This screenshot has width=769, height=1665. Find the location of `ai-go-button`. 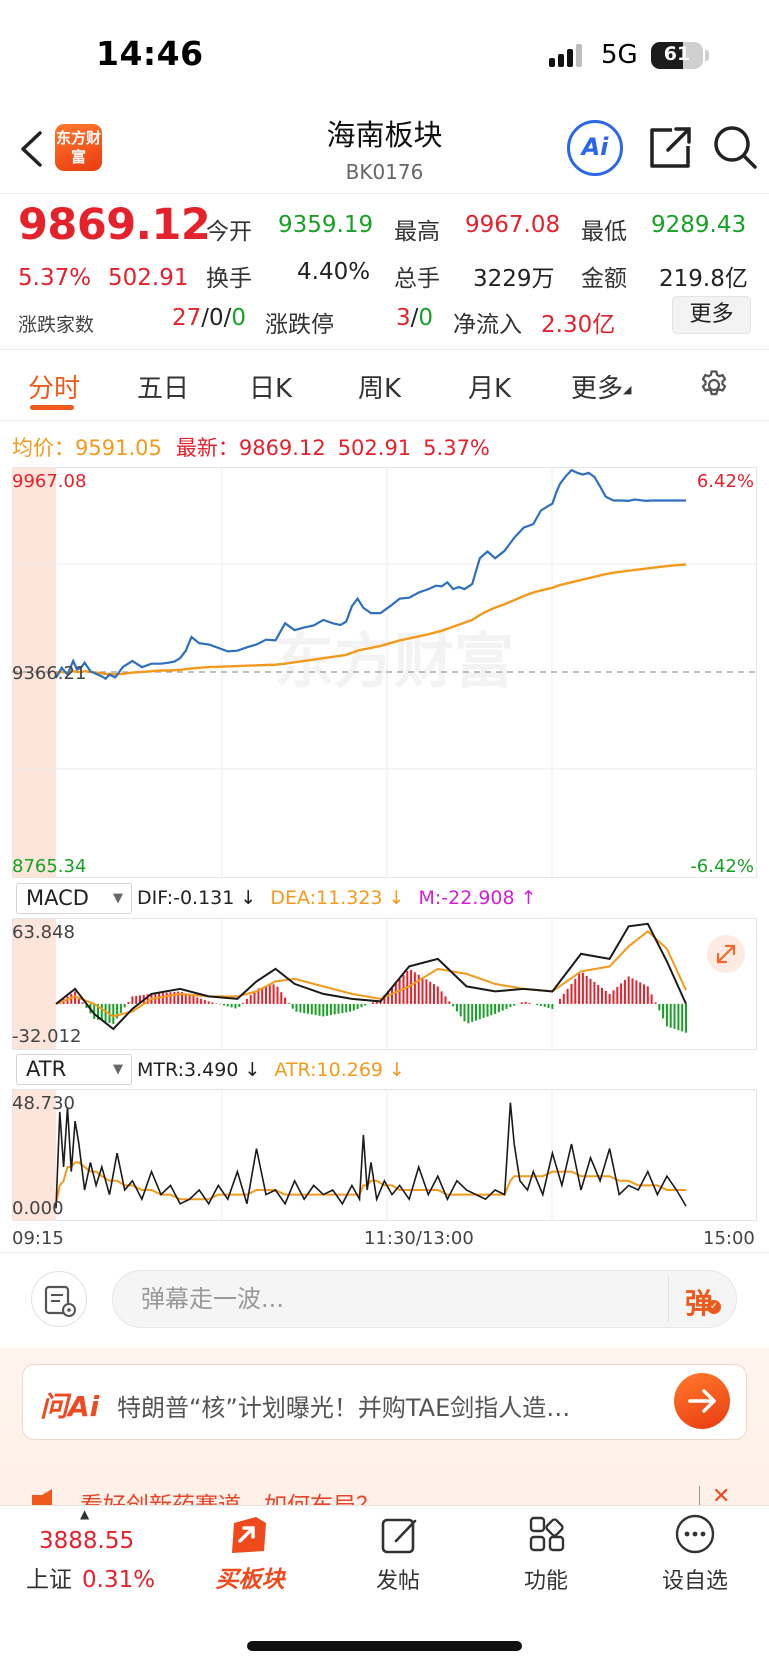

ai-go-button is located at coordinates (702, 1401).